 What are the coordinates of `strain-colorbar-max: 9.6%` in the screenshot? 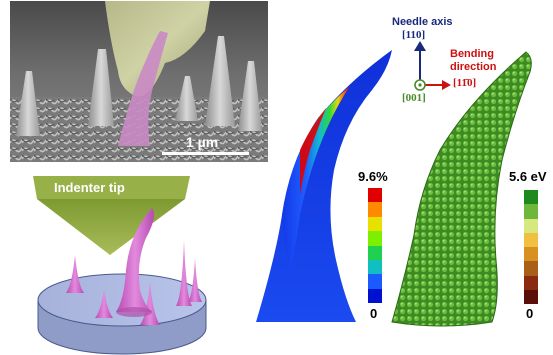 It's located at (373, 176).